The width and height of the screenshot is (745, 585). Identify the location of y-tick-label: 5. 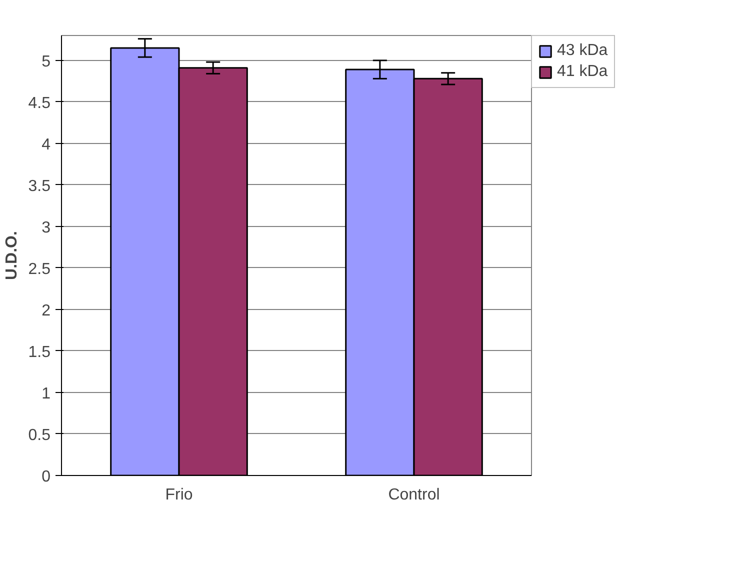
(46, 61).